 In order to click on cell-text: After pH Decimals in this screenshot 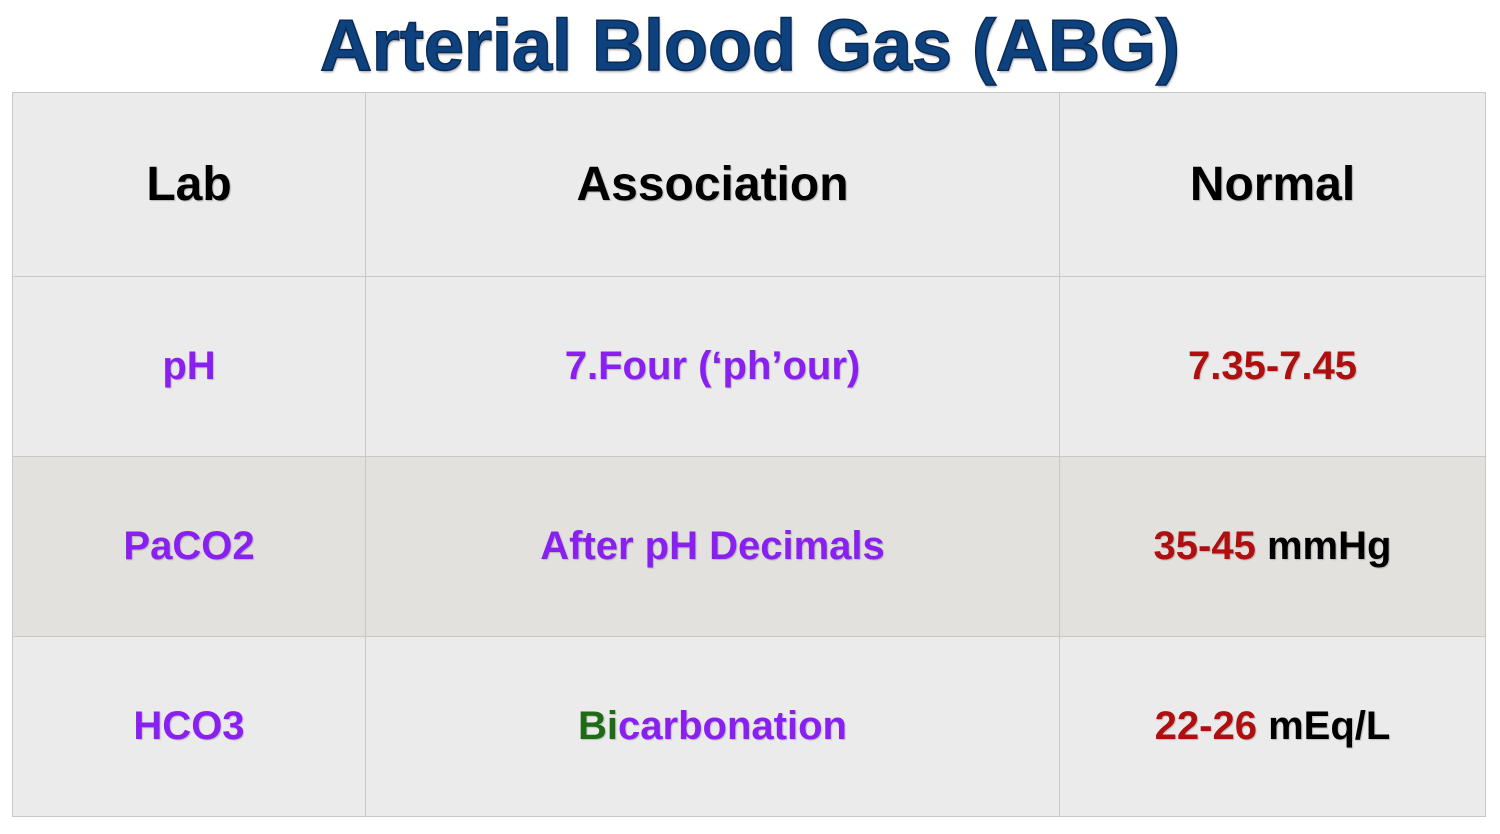, I will do `click(712, 546)`.